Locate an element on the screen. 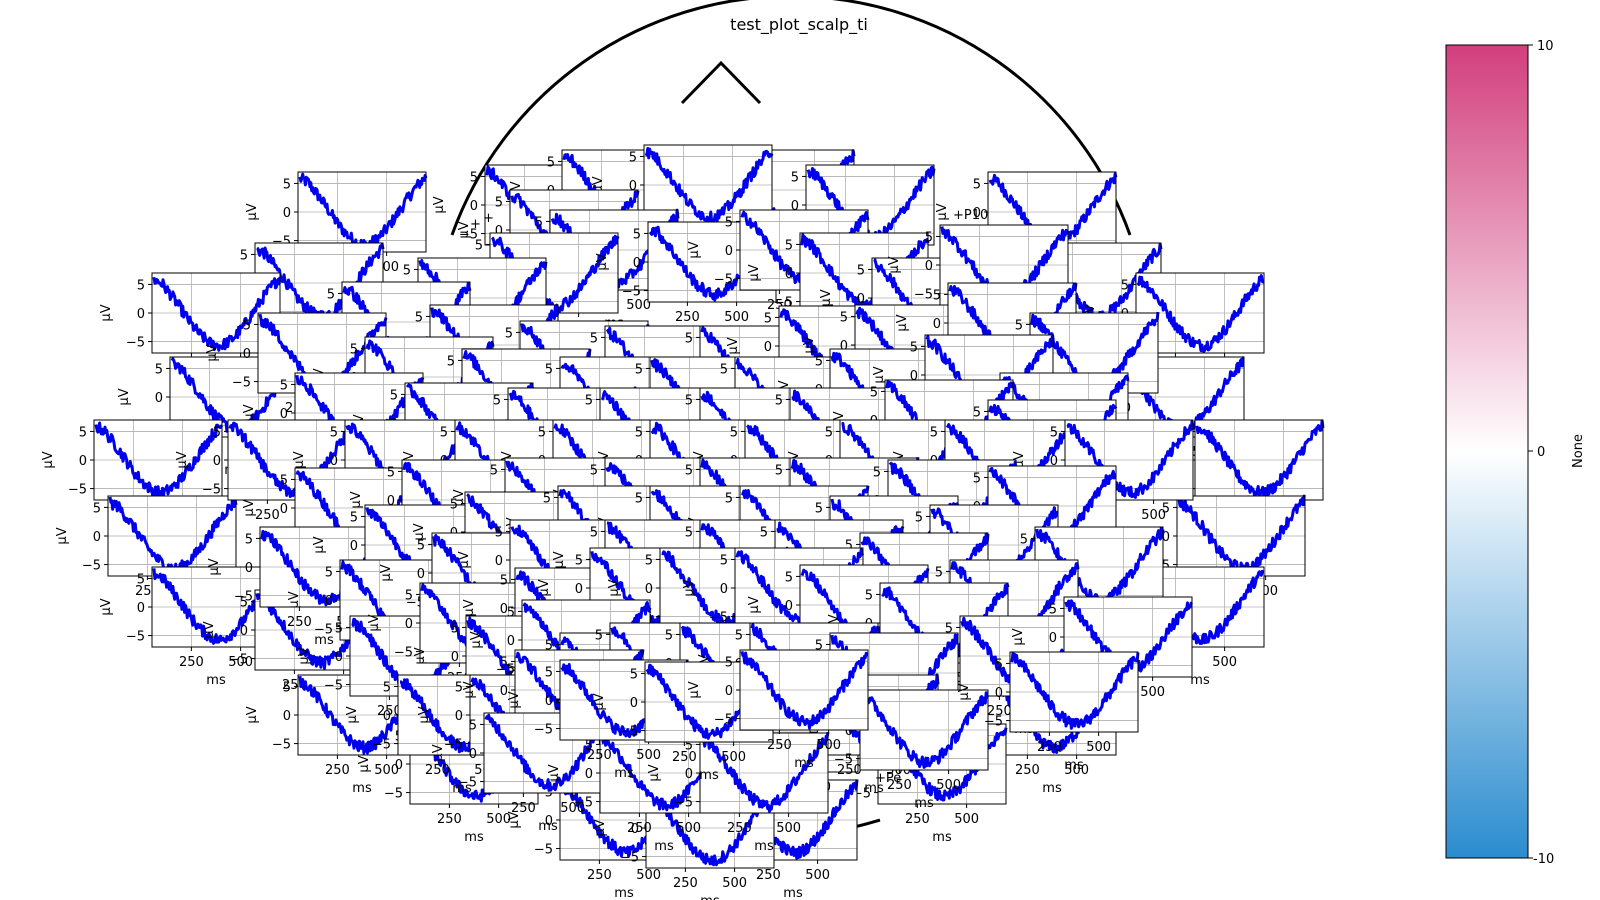 This screenshot has height=900, width=1600. colorbar: 10 0 -10 None is located at coordinates (1515, 453).